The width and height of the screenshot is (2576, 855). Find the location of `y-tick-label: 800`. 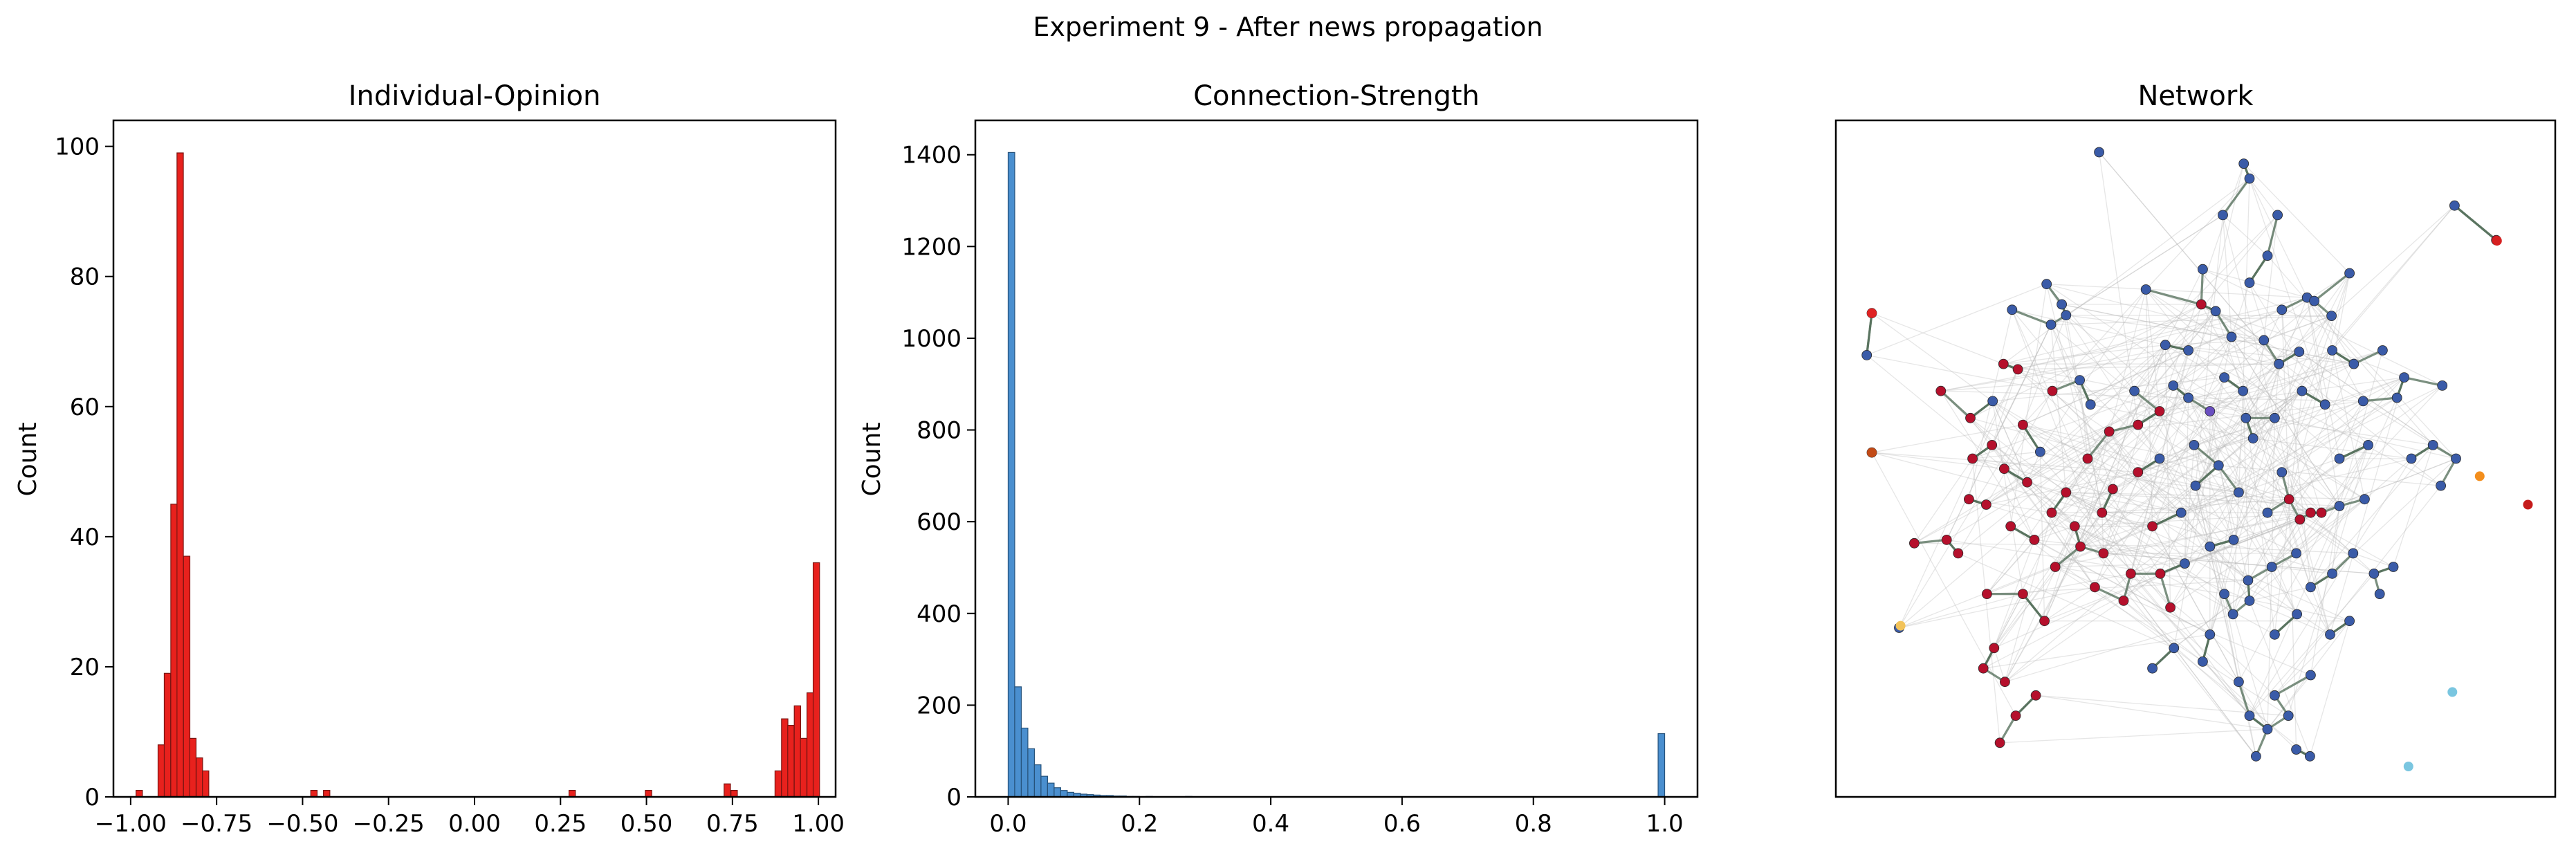

y-tick-label: 800 is located at coordinates (939, 431).